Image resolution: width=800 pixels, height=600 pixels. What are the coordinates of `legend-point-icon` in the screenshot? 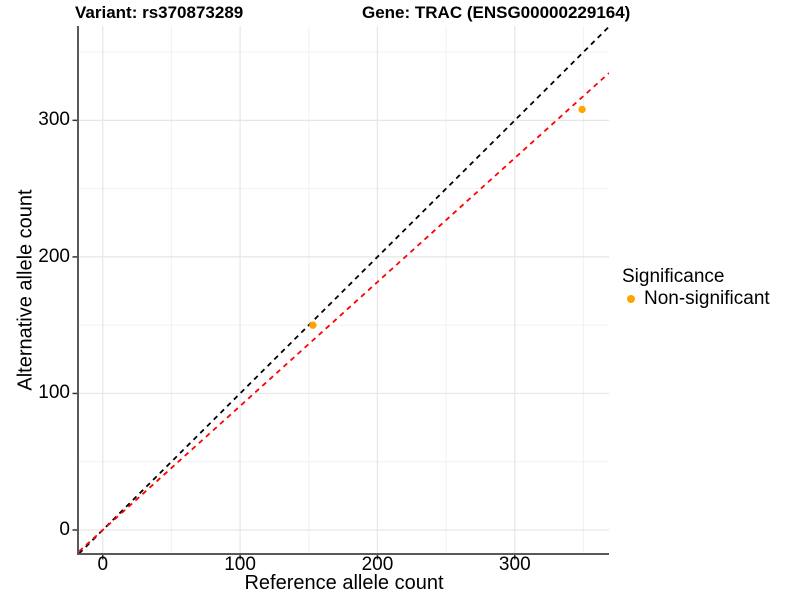 It's located at (631, 299).